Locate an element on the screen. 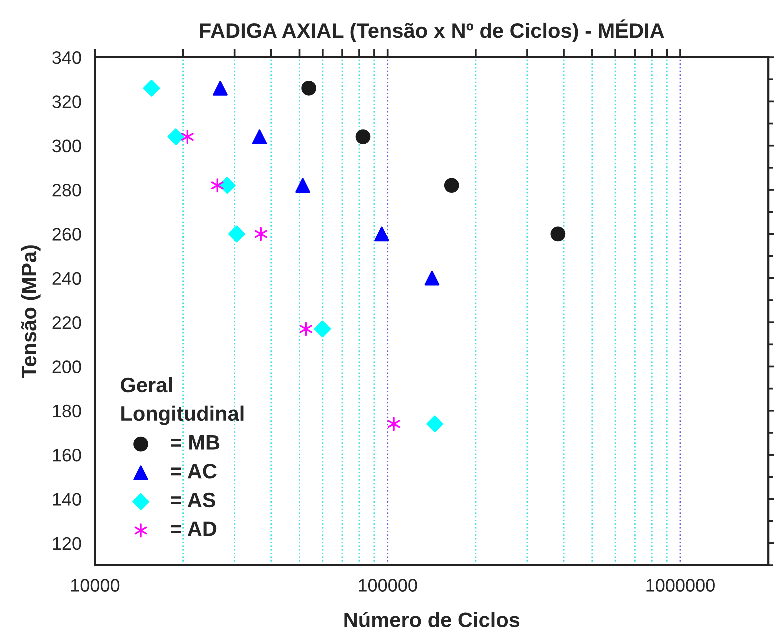 This screenshot has width=774, height=639. y-tick-label: 260 is located at coordinates (67, 234).